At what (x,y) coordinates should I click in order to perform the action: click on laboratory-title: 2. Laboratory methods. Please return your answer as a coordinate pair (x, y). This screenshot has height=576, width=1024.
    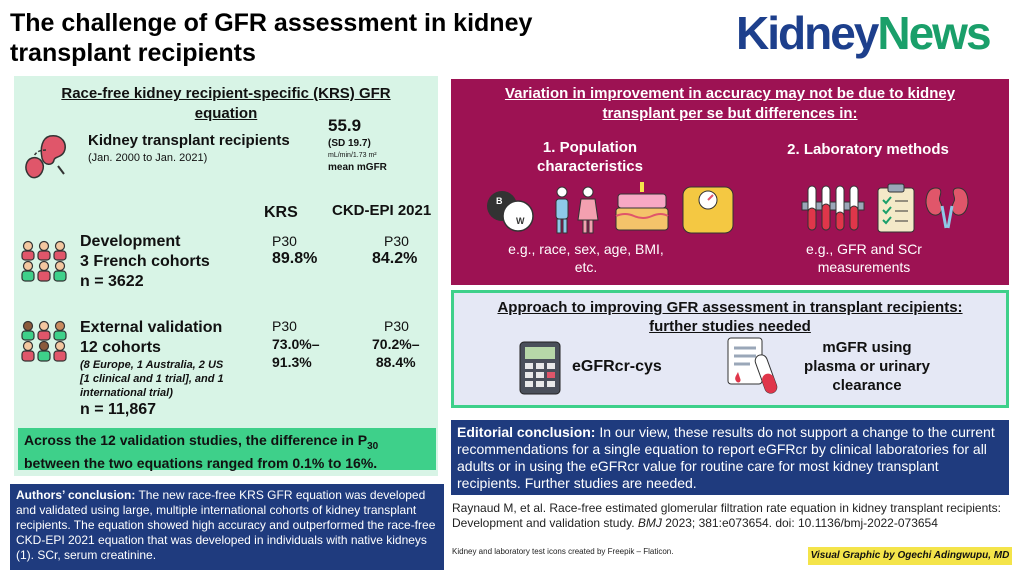
    Looking at the image, I should click on (868, 149).